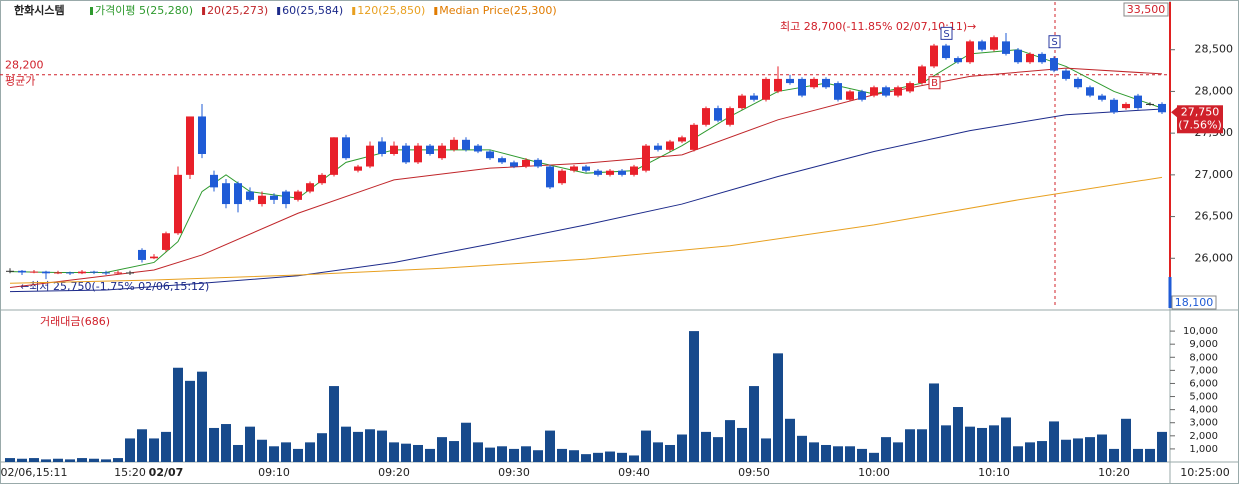 This screenshot has height=484, width=1239. I want to click on x-tick-label: 15:20, so click(130, 472).